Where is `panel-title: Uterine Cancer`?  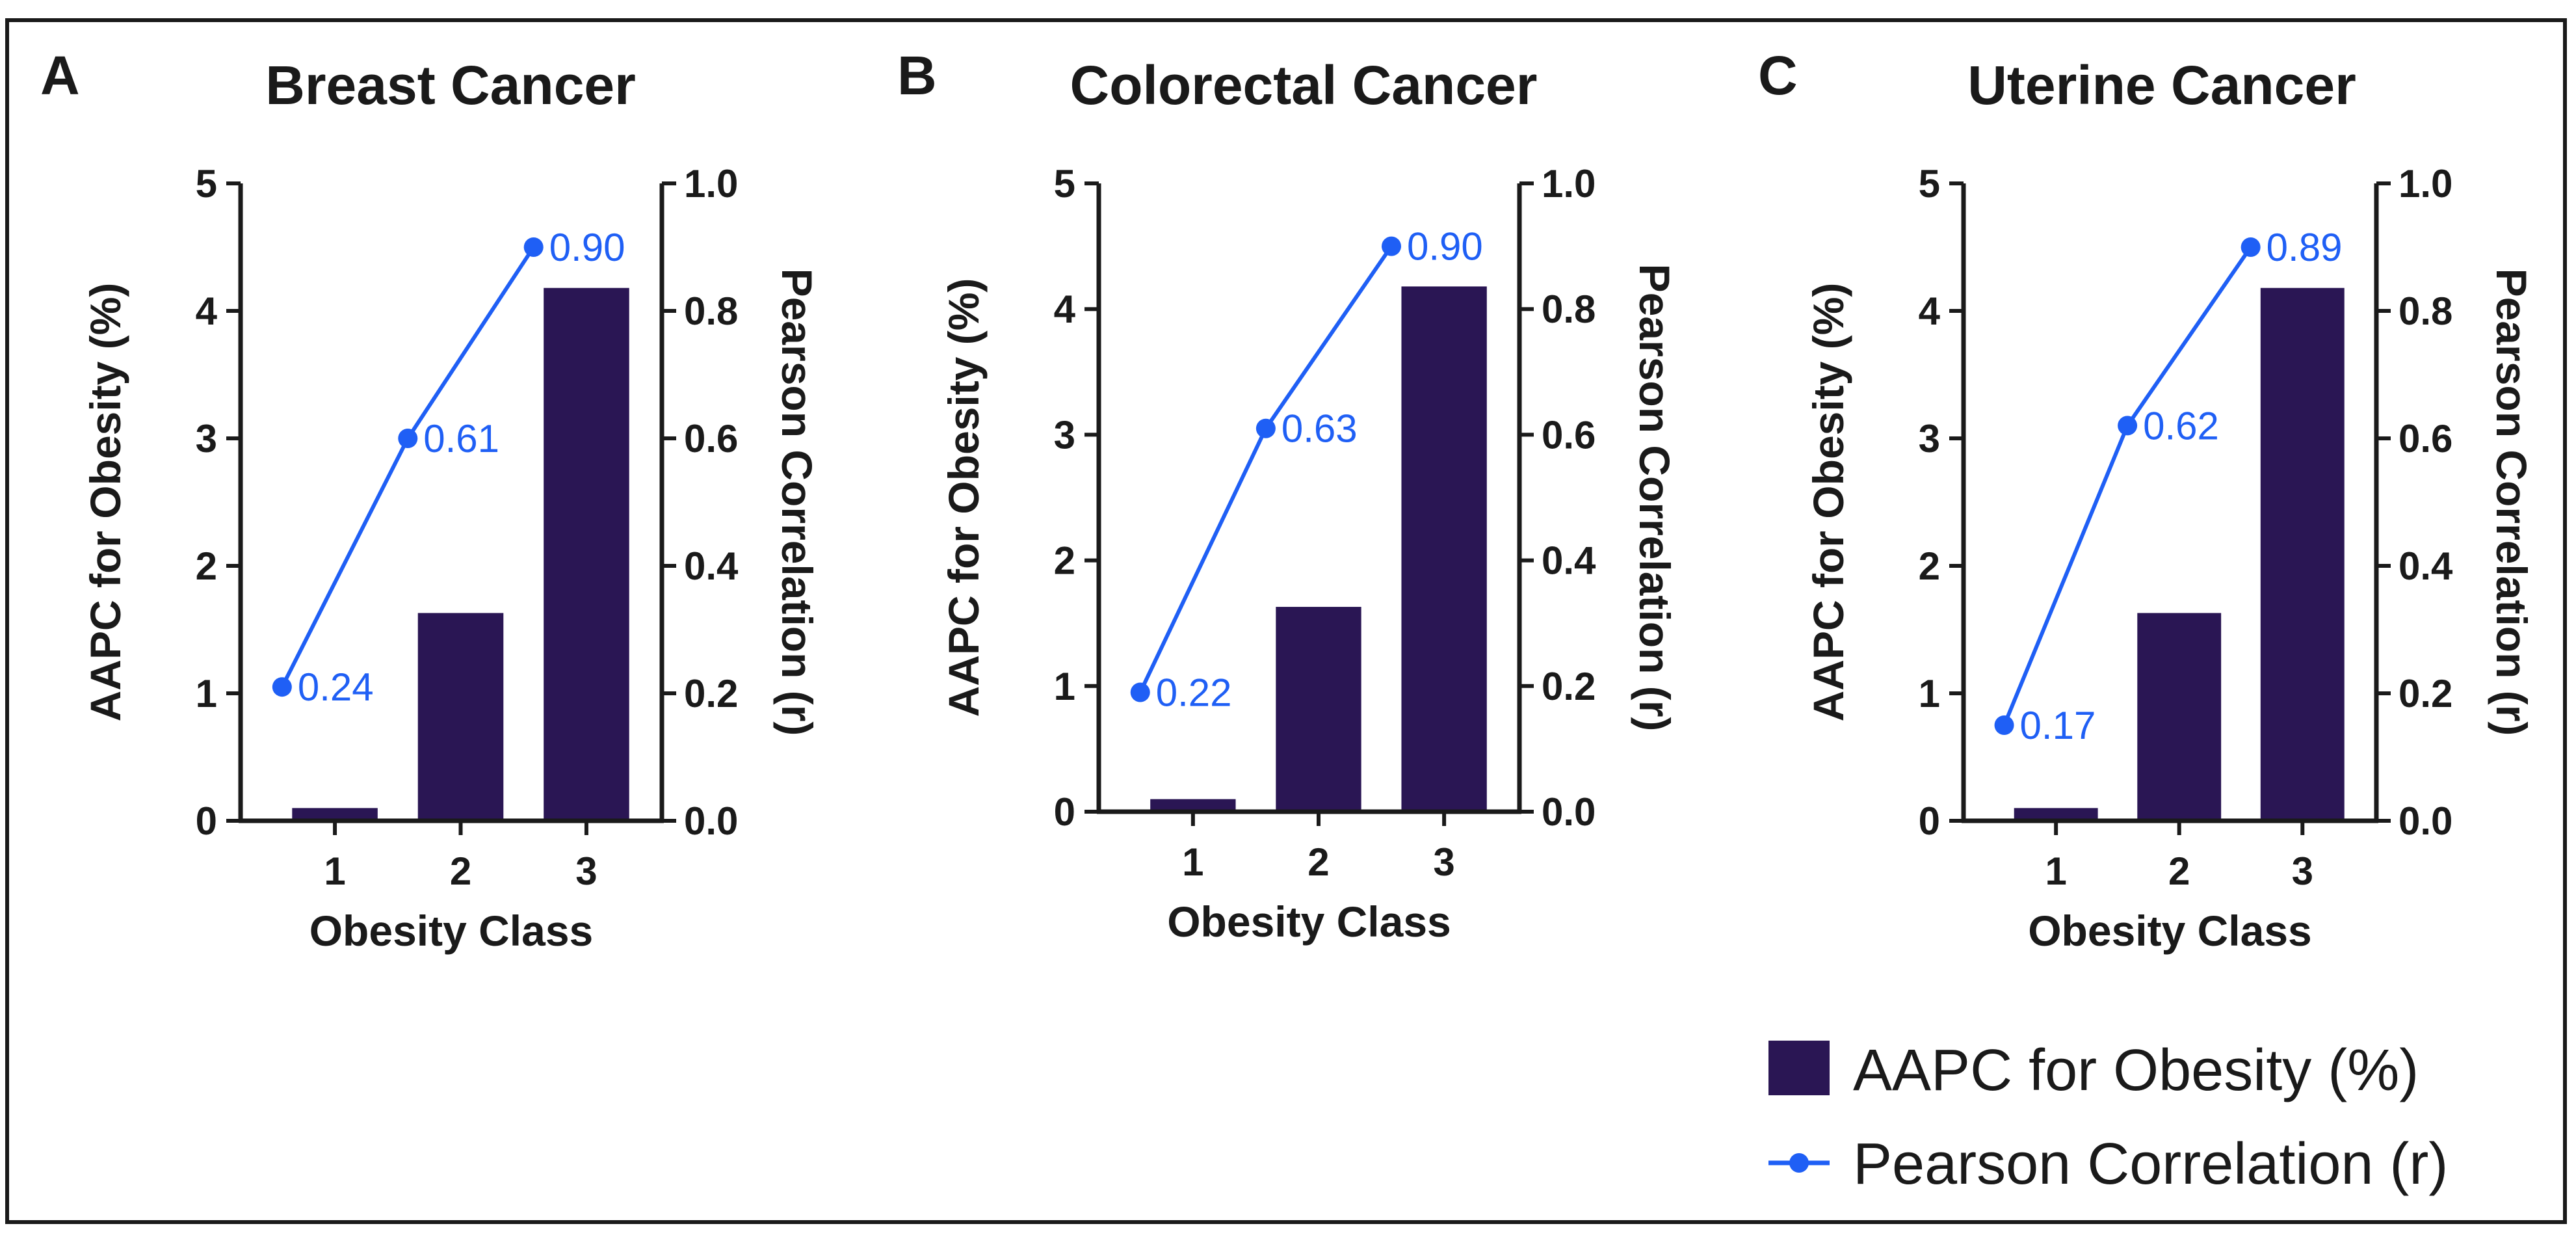
panel-title: Uterine Cancer is located at coordinates (2161, 85).